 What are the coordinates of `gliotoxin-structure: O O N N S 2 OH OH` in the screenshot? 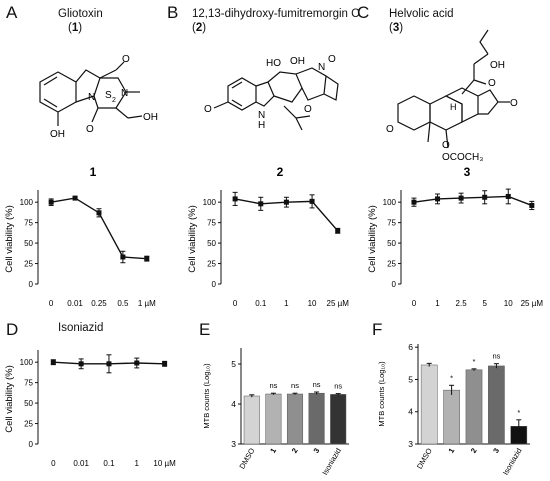 It's located at (98, 97).